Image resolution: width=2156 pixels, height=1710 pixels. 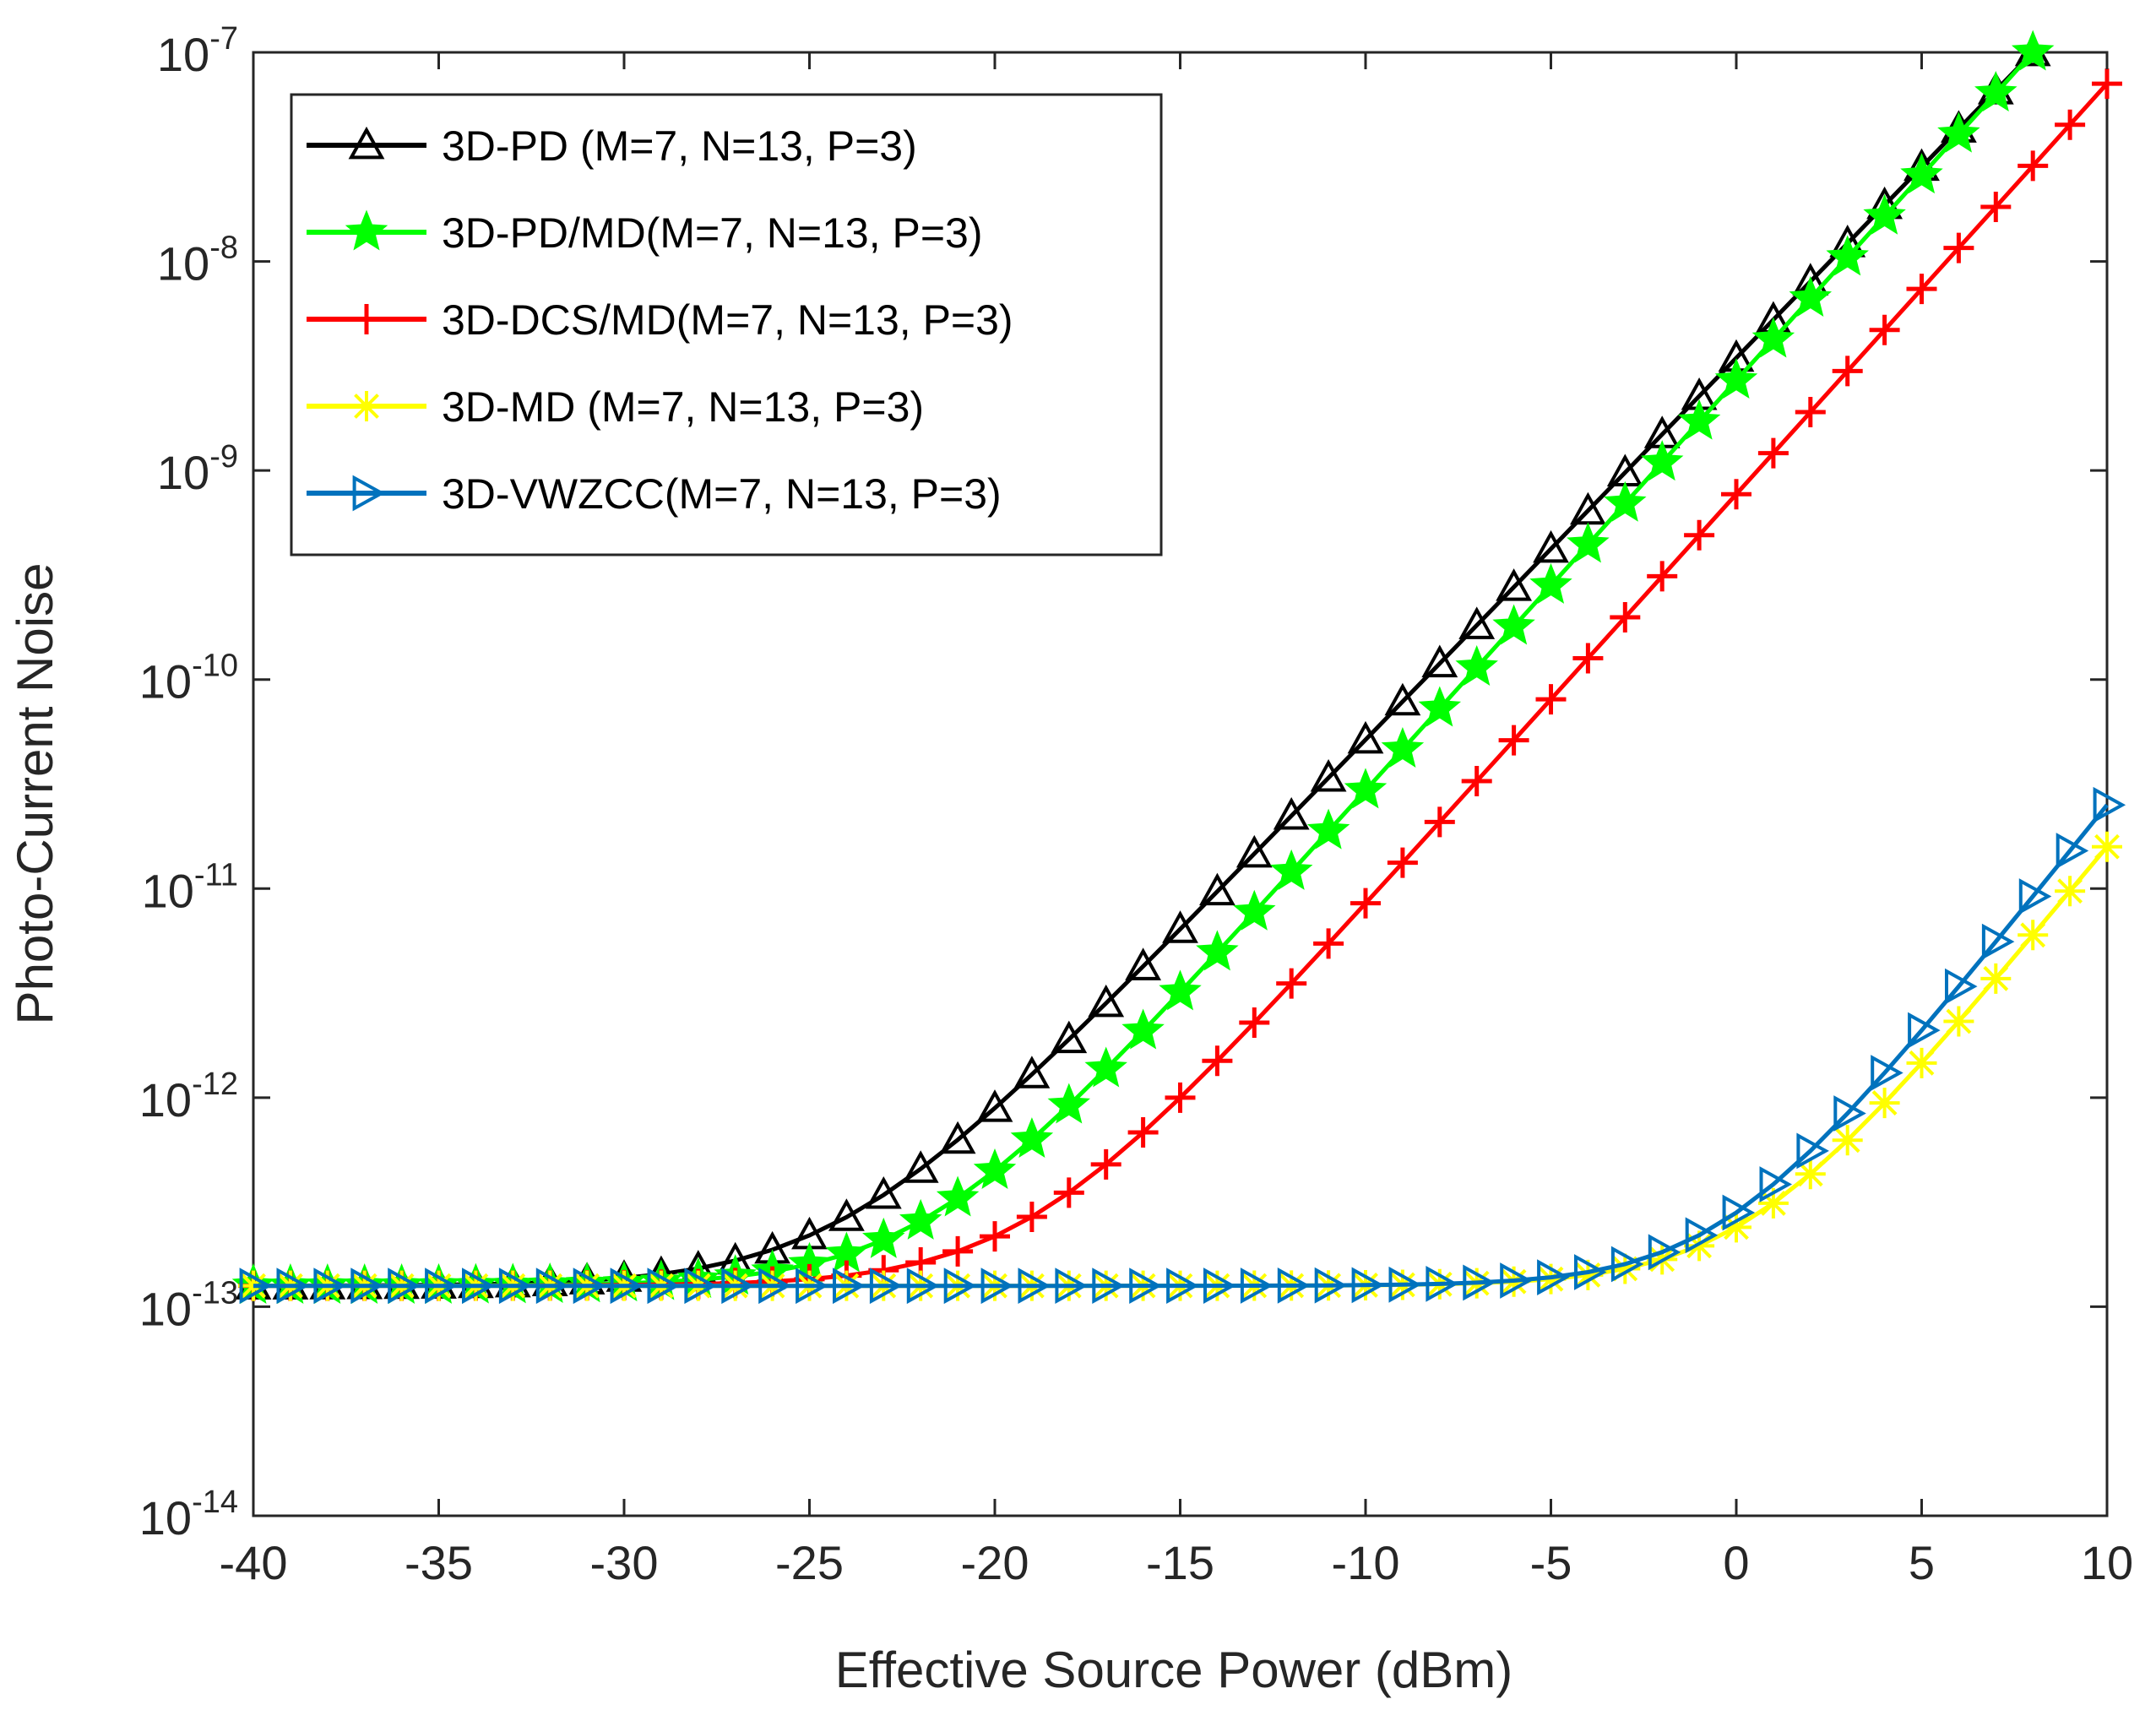 What do you see at coordinates (809, 1562) in the screenshot?
I see `x-tick-label: -25` at bounding box center [809, 1562].